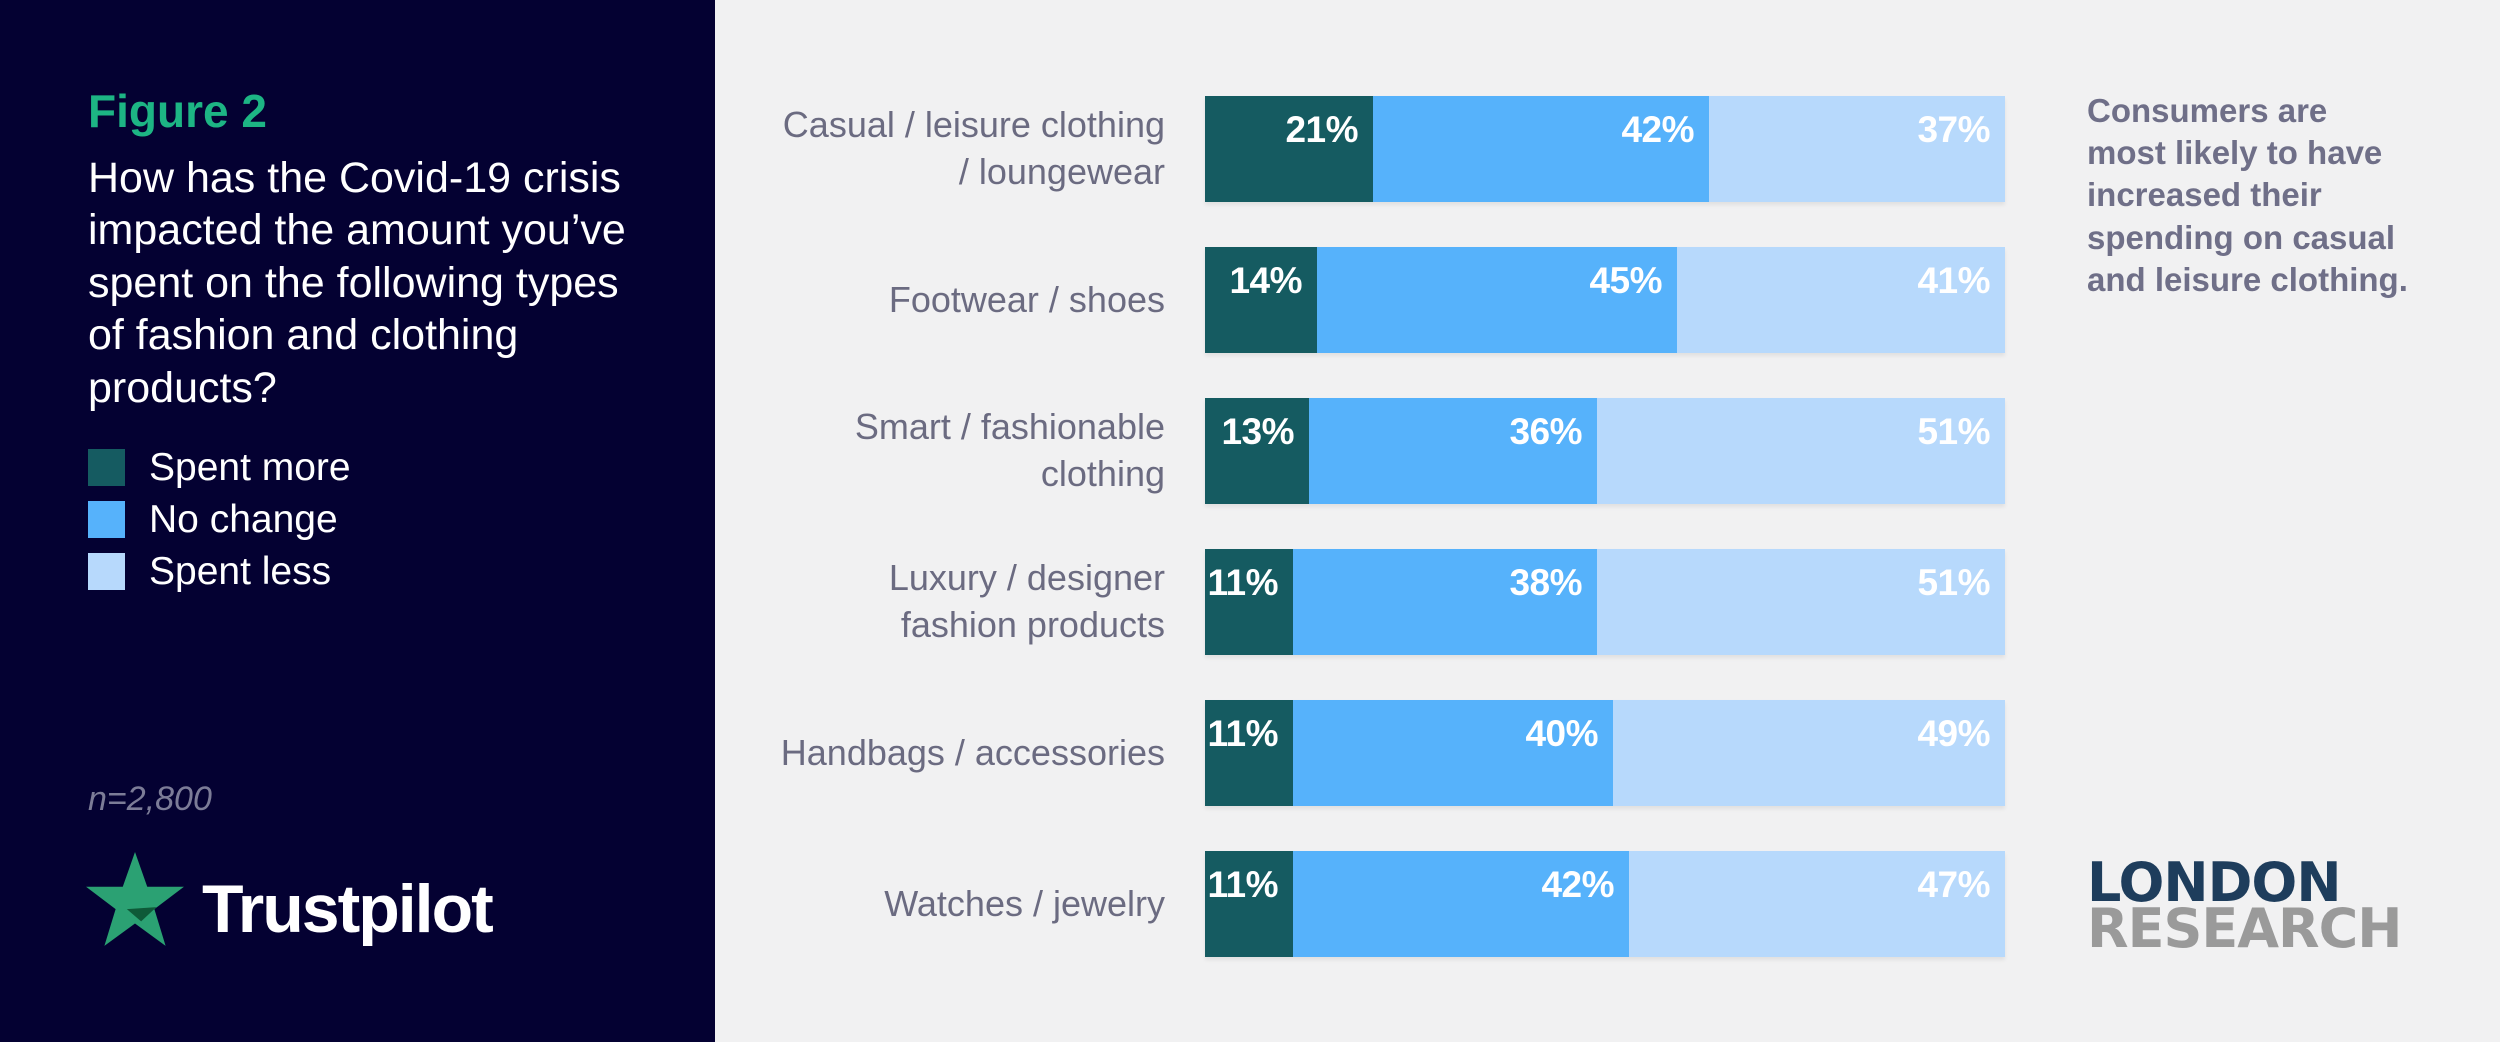 This screenshot has height=1042, width=2500. Describe the element at coordinates (1026, 299) in the screenshot. I see `category-label: Footwear / shoes` at that location.